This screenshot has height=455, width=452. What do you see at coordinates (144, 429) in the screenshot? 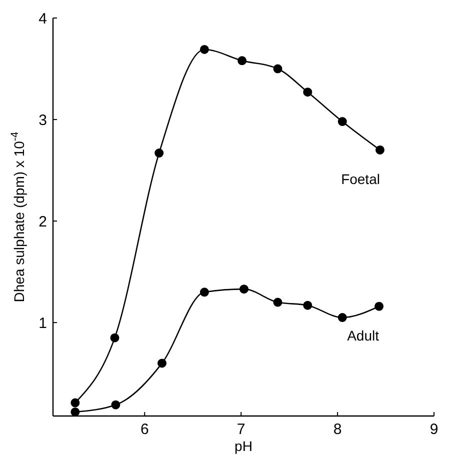
I see `x-tick-label: 6` at bounding box center [144, 429].